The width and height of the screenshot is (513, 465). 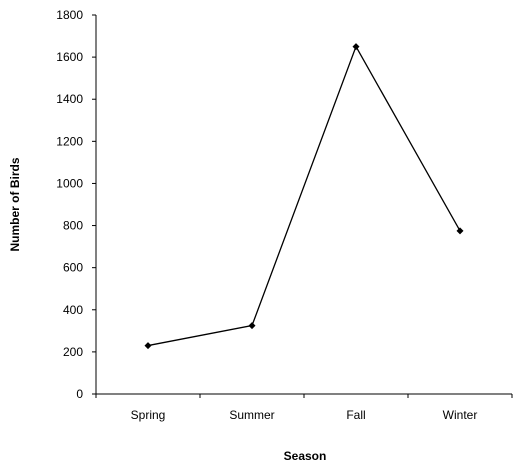 What do you see at coordinates (73, 352) in the screenshot?
I see `y-tick-label: 200` at bounding box center [73, 352].